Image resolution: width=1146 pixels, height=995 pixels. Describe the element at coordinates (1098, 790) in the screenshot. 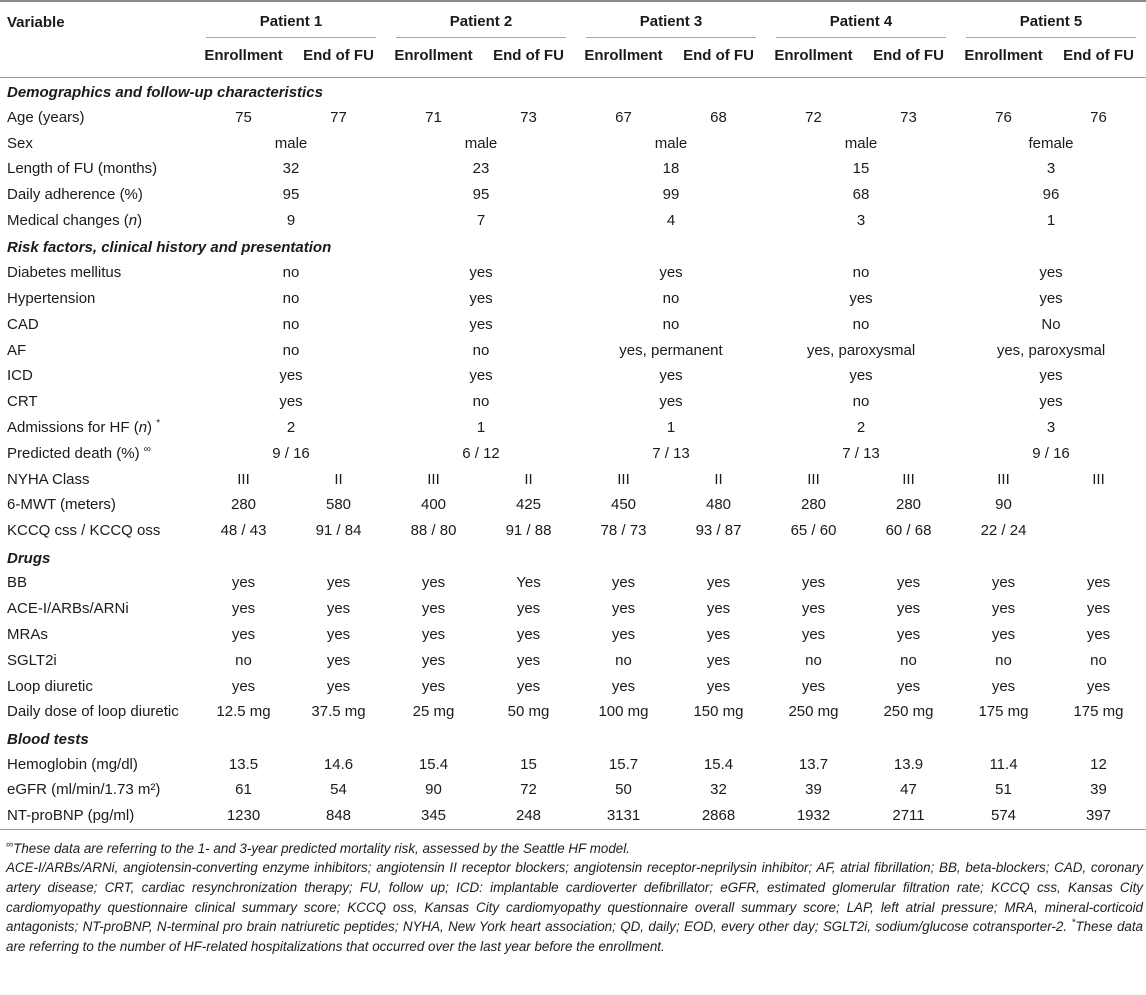

I see `value-cell: 39` at that location.